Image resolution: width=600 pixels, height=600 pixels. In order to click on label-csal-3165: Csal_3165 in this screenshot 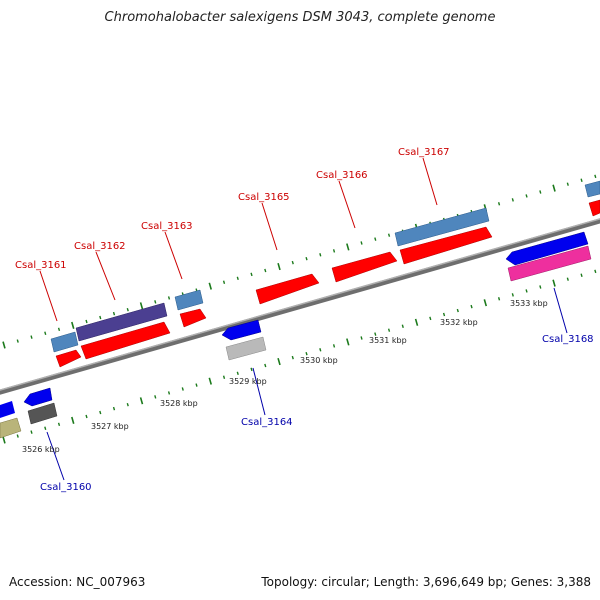, I will do `click(264, 197)`.